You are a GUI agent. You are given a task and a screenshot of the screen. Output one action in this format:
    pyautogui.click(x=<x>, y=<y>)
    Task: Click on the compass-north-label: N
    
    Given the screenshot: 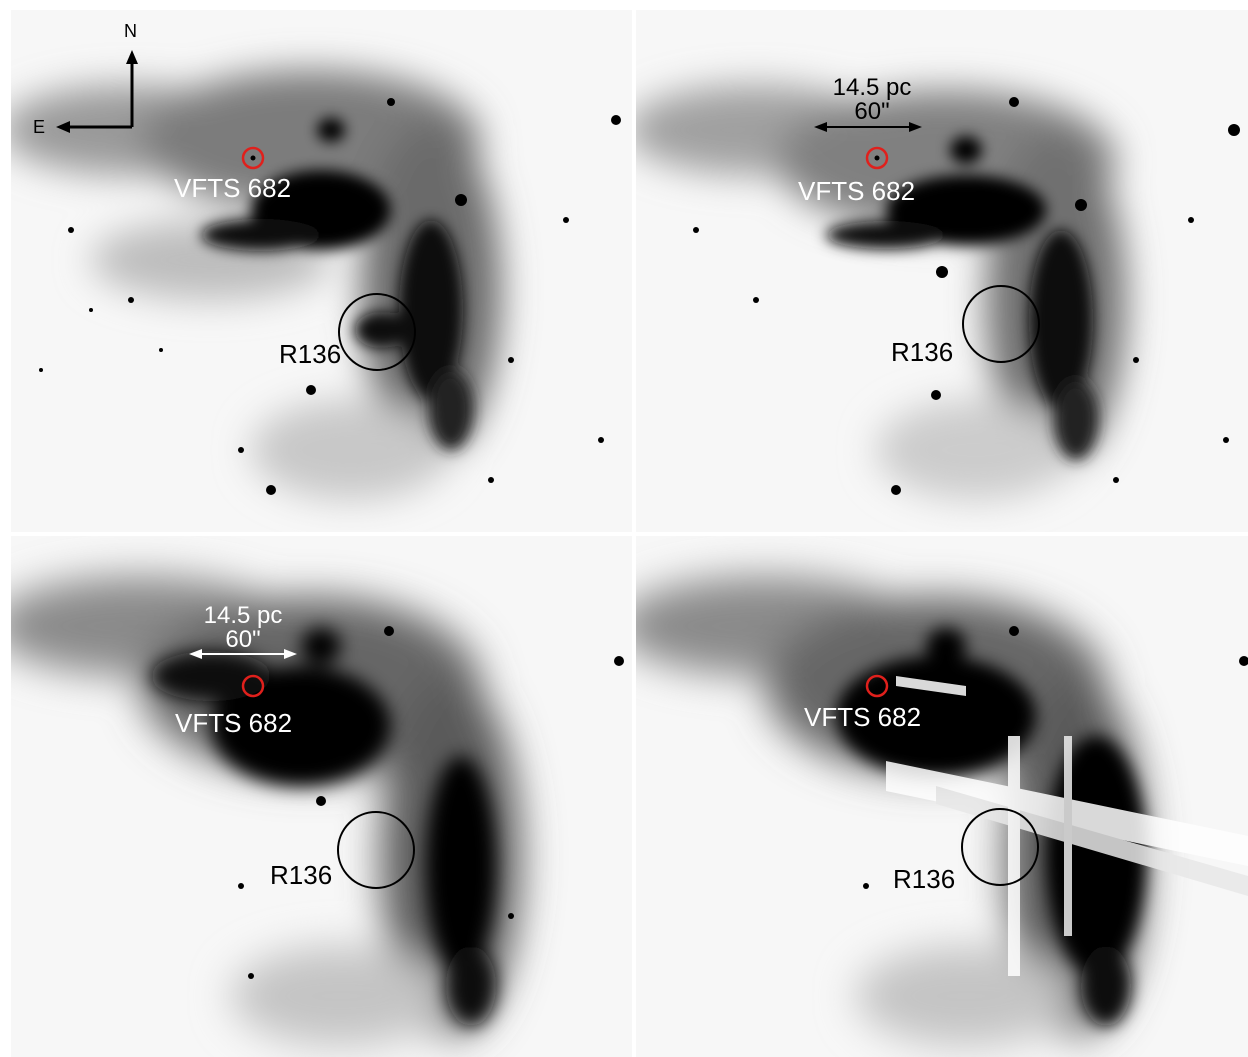 What is the action you would take?
    pyautogui.click(x=130, y=31)
    